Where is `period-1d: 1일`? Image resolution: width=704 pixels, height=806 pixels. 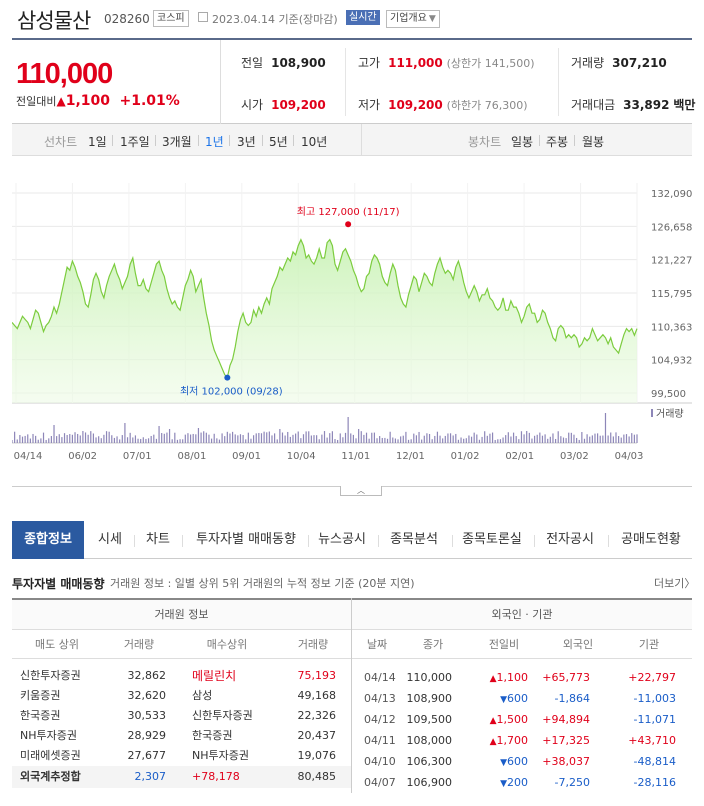
period-1d: 1일 is located at coordinates (97, 142).